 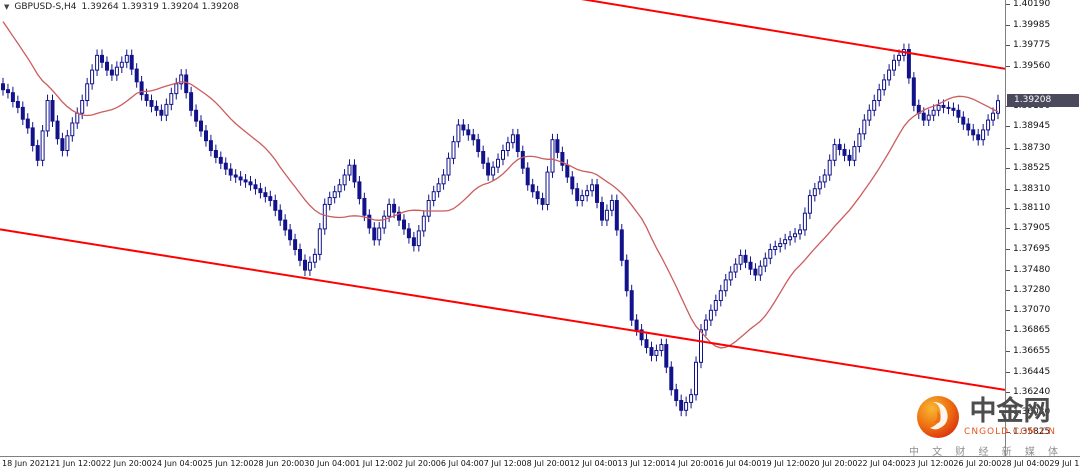 I want to click on time-axis-label: 1 Jul 12:00, so click(x=376, y=463).